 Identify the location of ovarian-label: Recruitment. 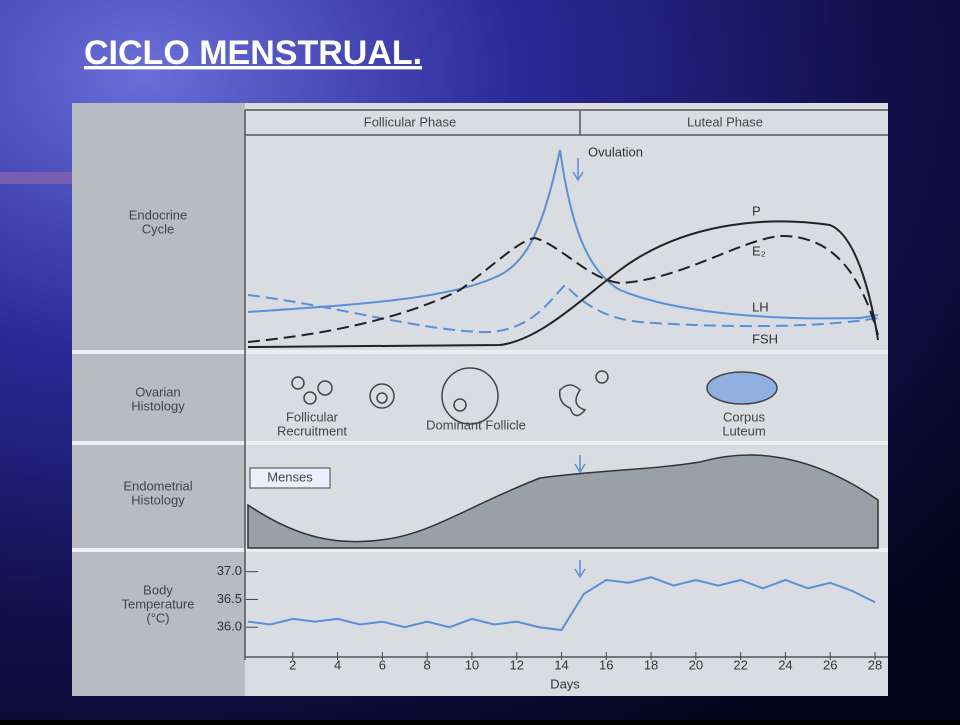
(312, 430).